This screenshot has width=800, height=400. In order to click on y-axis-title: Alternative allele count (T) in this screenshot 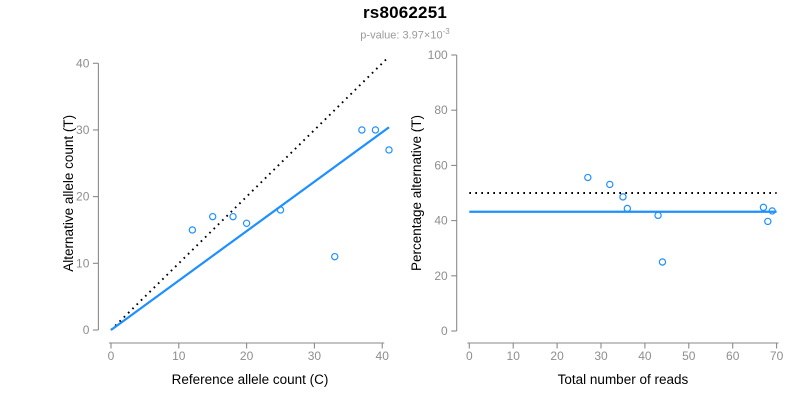, I will do `click(68, 193)`.